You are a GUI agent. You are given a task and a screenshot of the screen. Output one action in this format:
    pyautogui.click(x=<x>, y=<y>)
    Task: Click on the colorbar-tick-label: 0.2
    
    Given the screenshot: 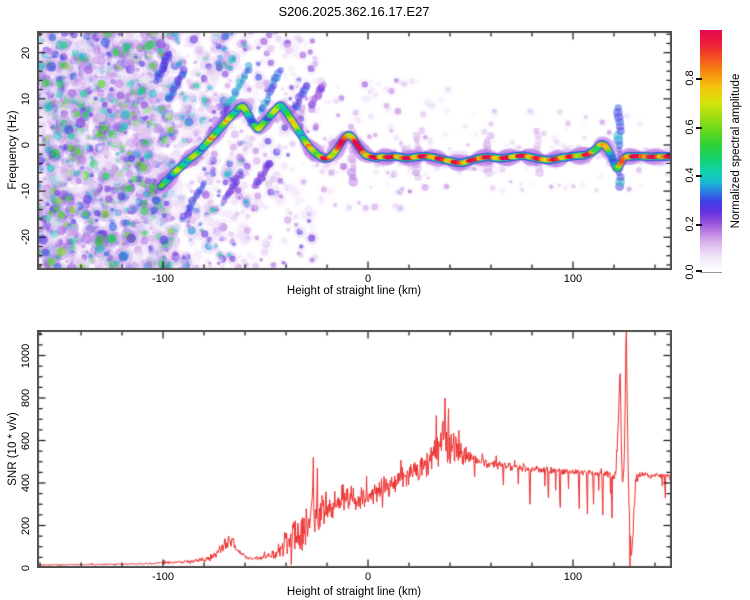 What is the action you would take?
    pyautogui.click(x=690, y=223)
    